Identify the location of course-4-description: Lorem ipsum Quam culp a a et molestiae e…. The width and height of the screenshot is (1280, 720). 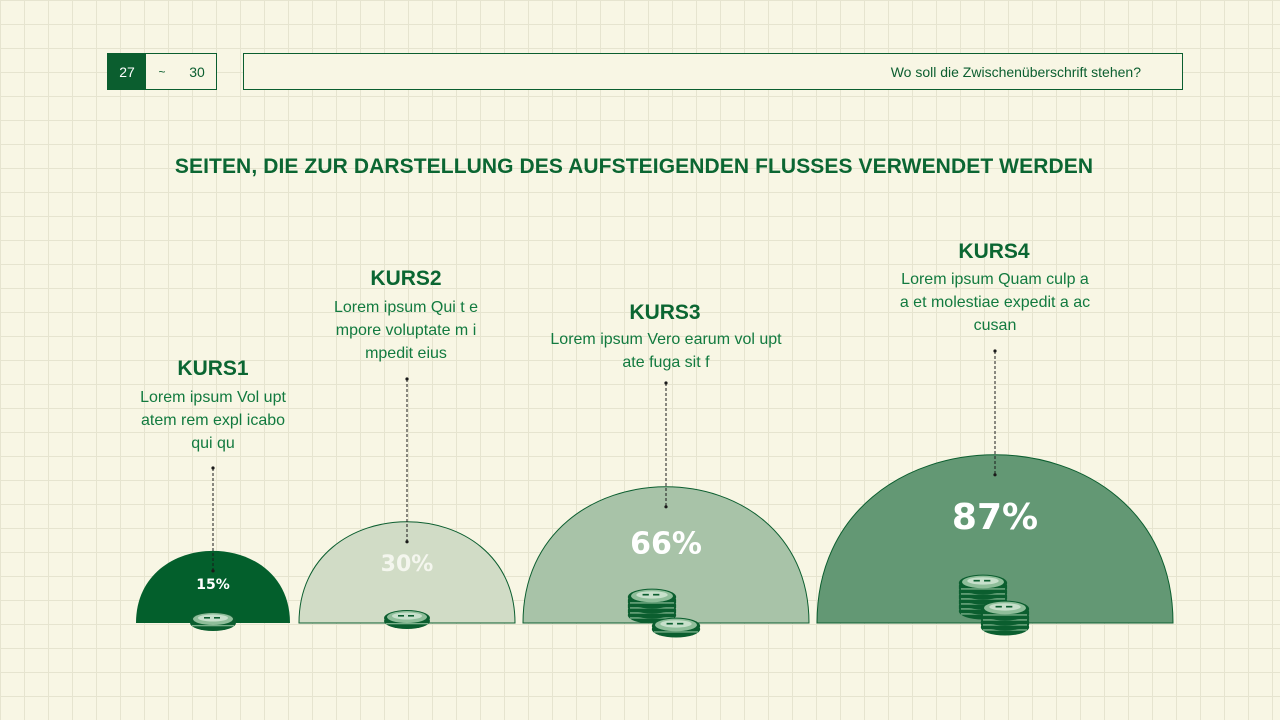
(995, 302).